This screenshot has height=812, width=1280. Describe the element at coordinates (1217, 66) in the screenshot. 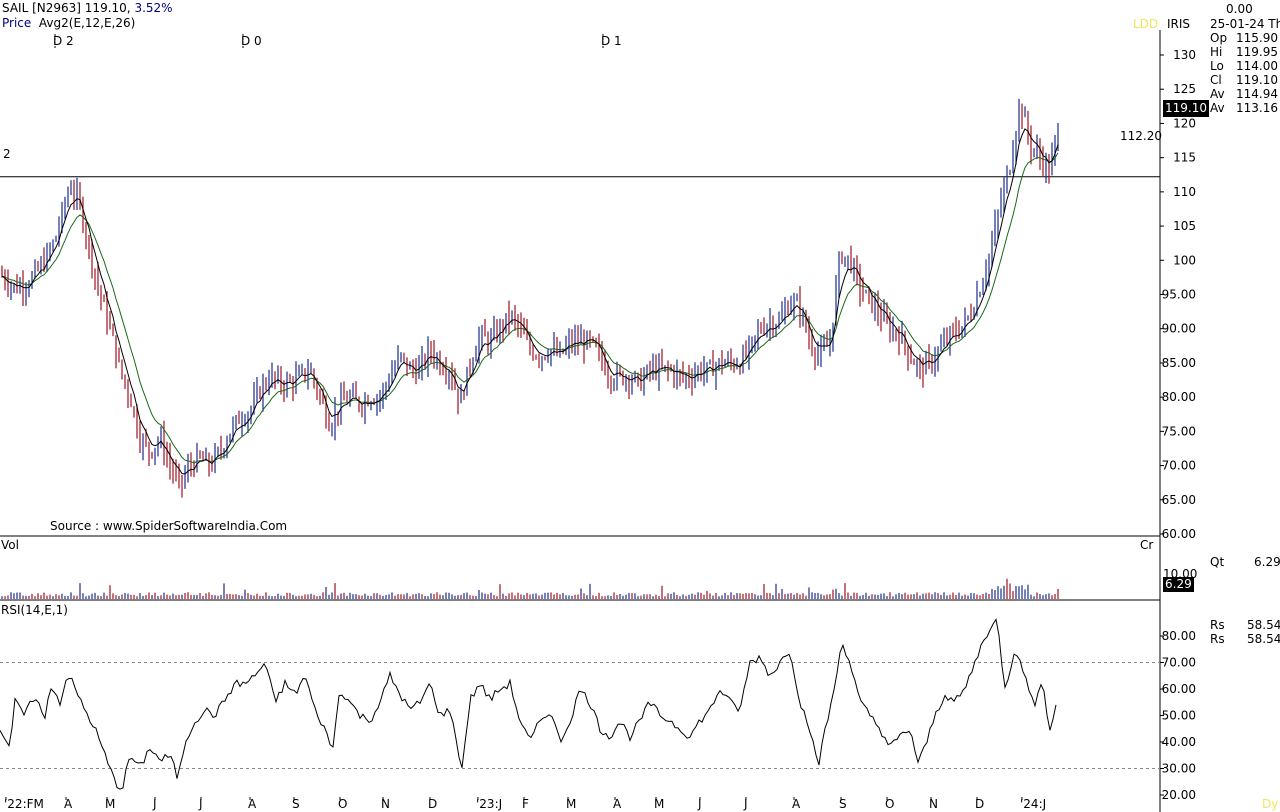

I see `ohlc-low-key: Lo` at that location.